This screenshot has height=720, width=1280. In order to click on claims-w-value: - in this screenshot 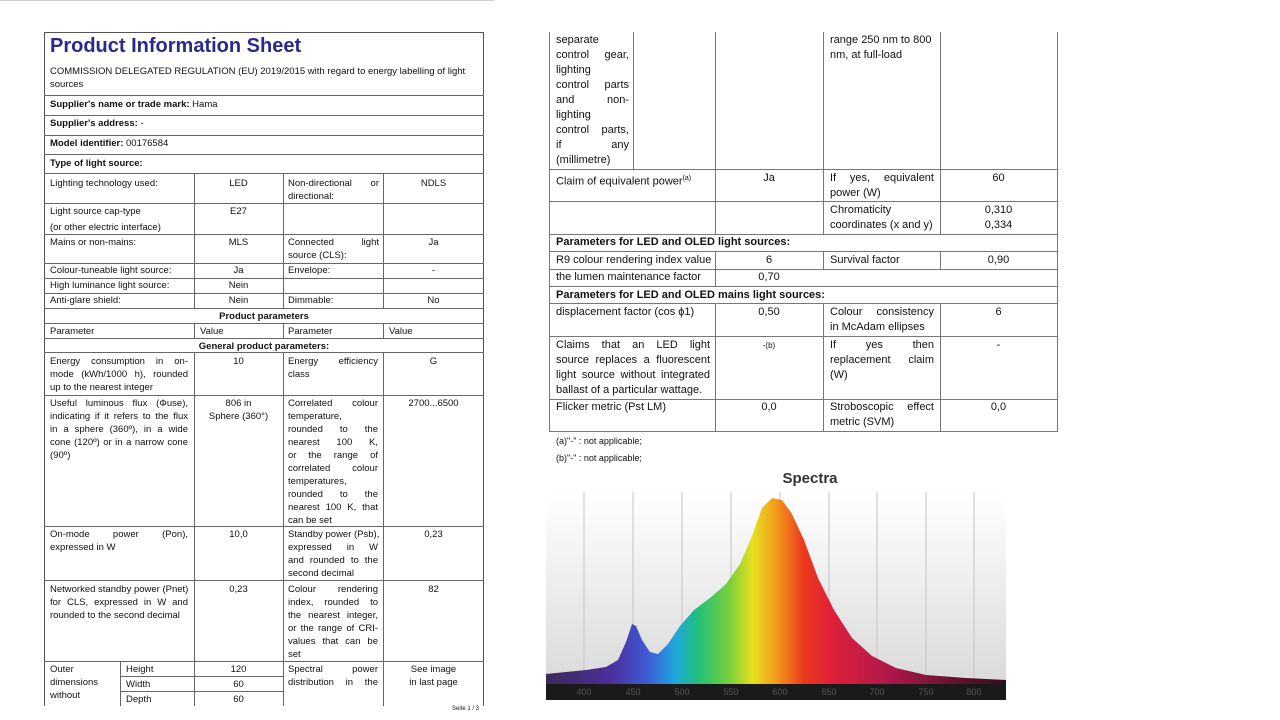, I will do `click(998, 345)`.